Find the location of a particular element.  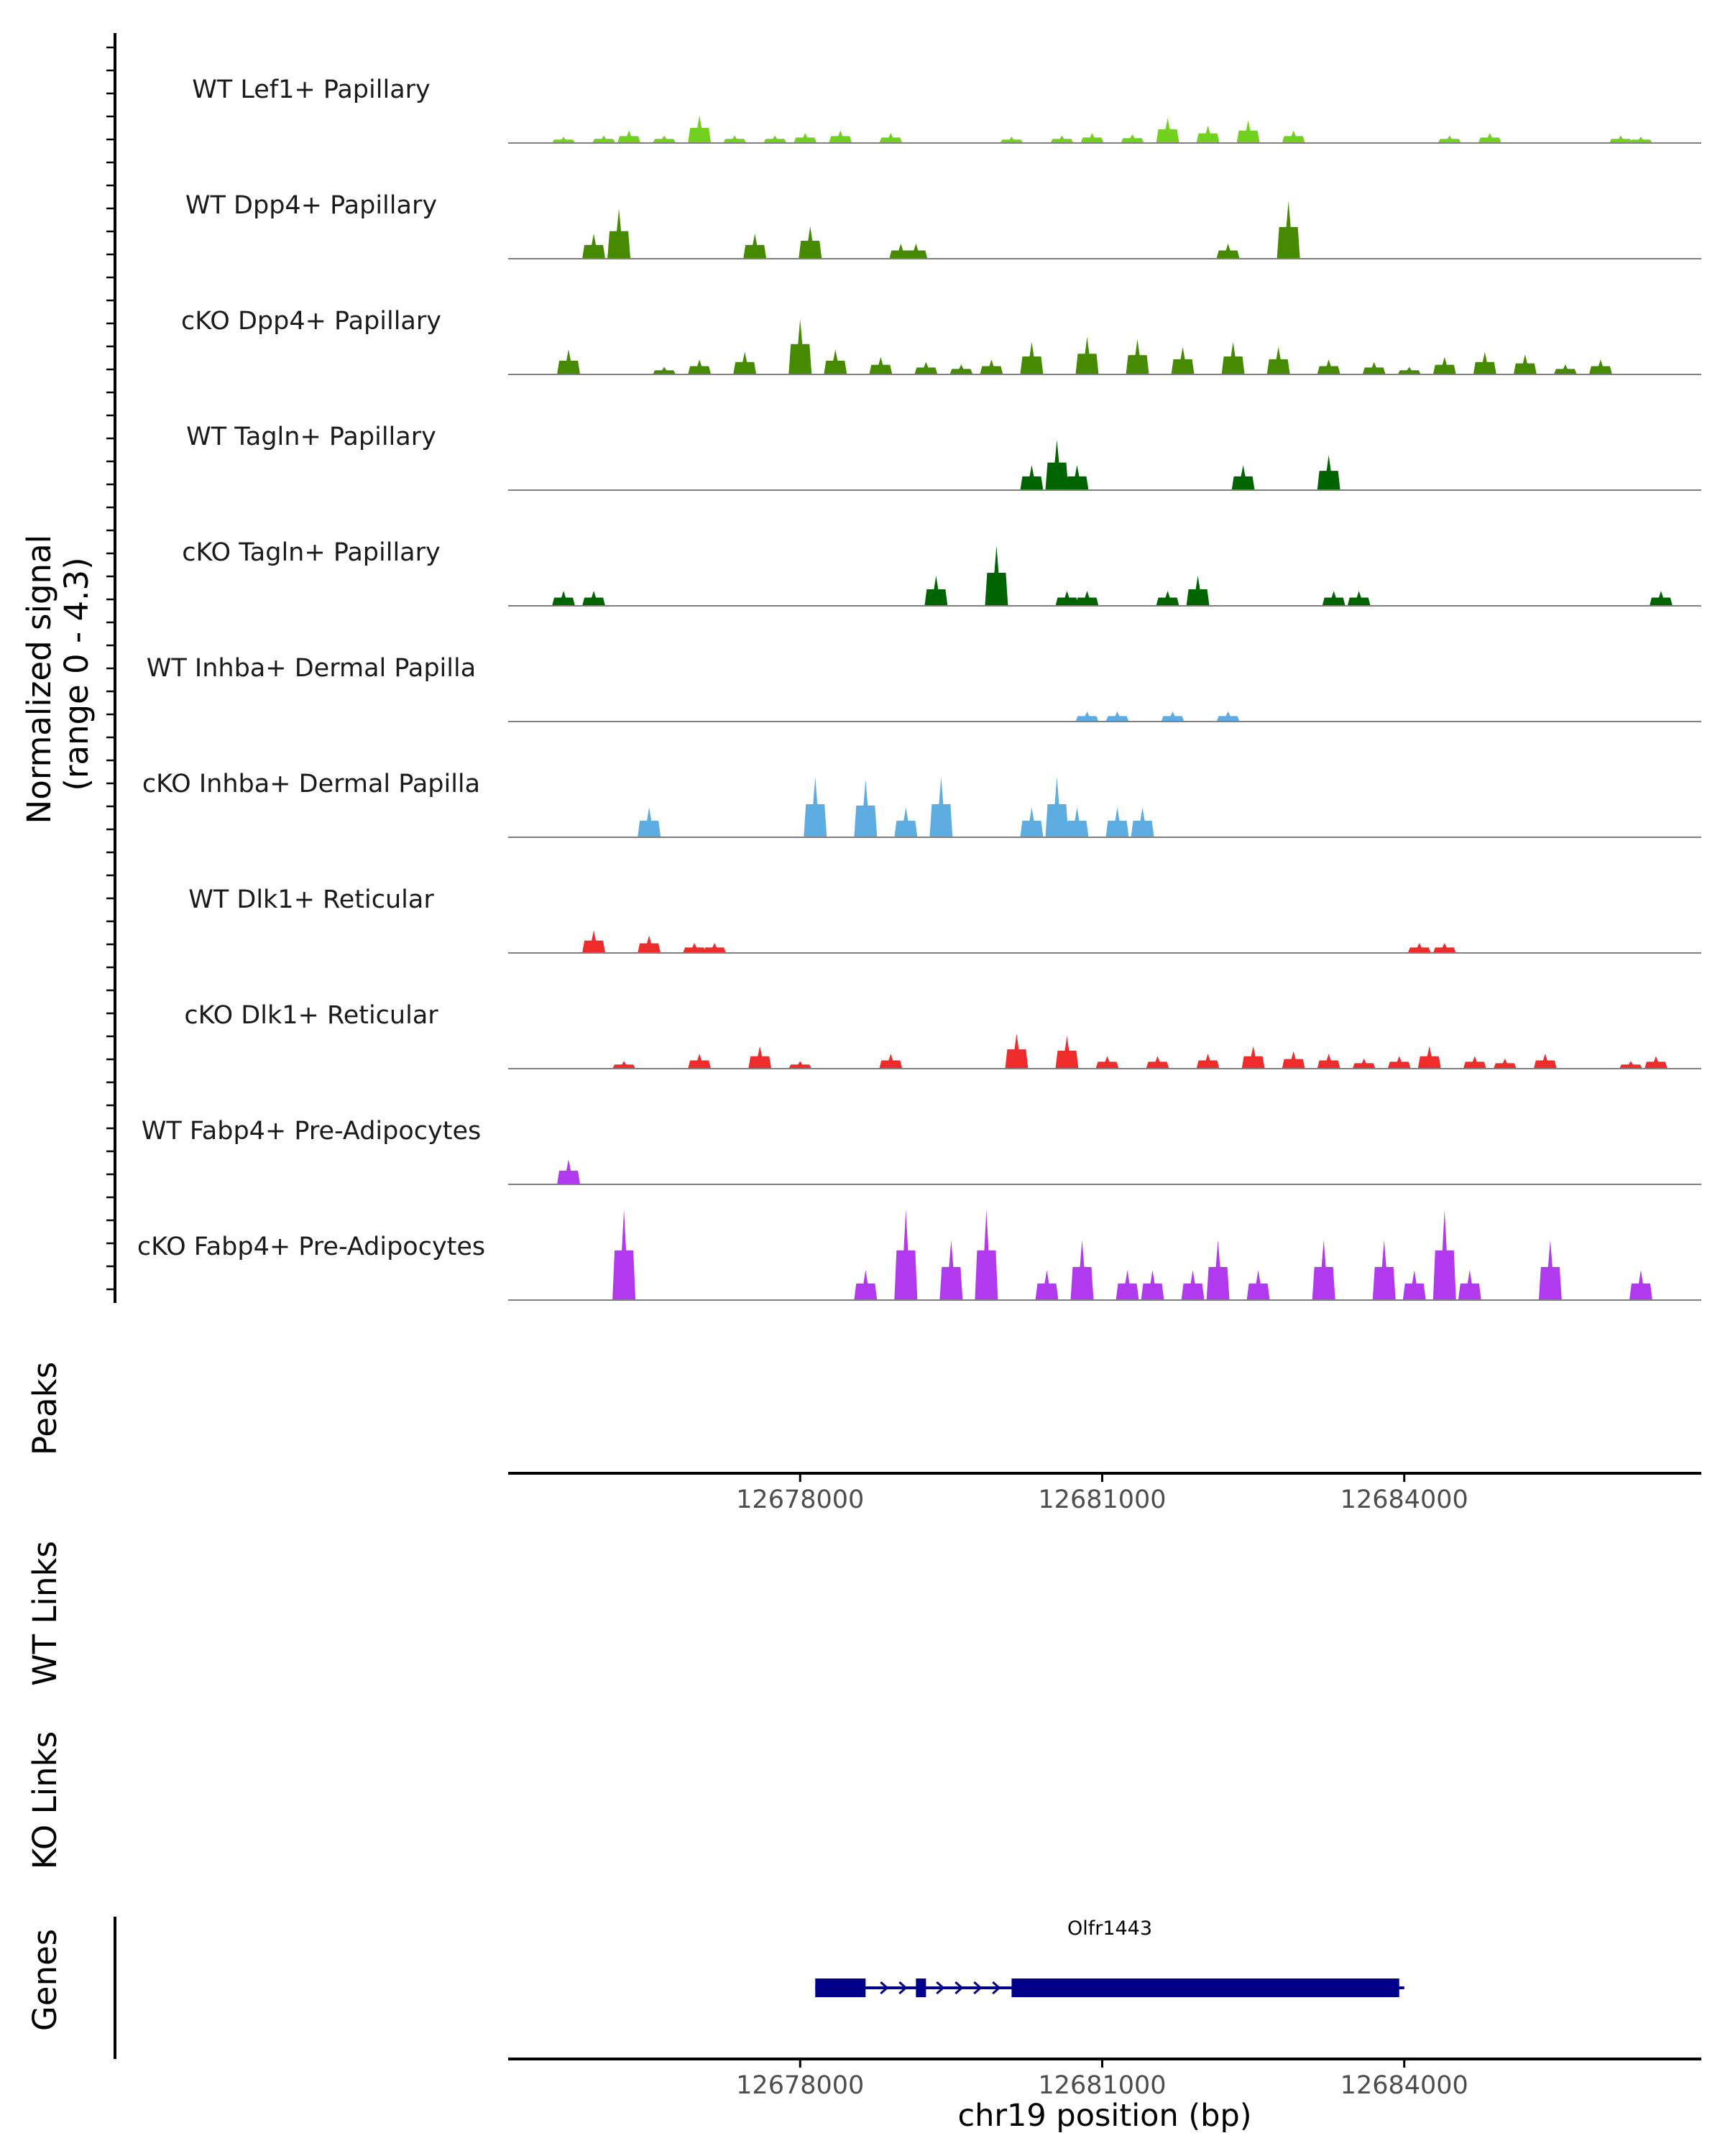

panel-label-ko-links: KO Links is located at coordinates (45, 1800).